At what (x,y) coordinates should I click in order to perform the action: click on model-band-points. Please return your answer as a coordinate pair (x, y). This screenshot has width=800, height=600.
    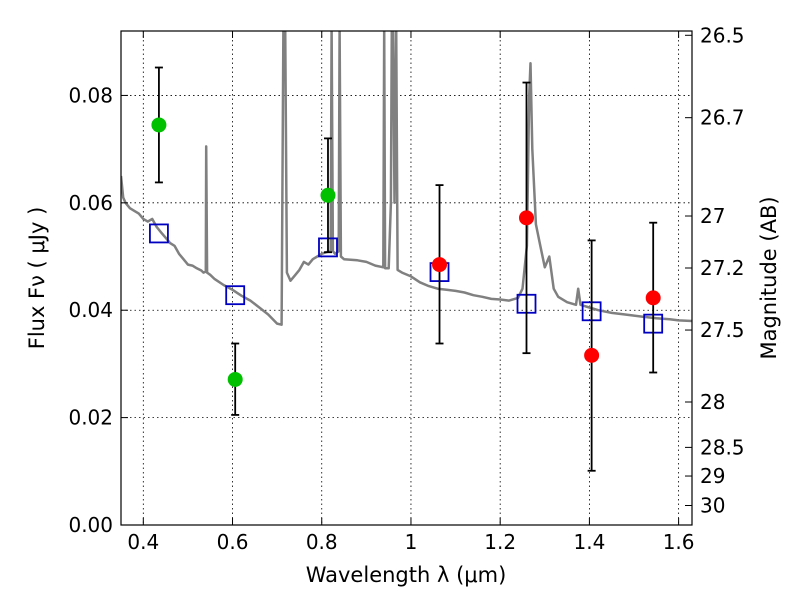
    Looking at the image, I should click on (406, 278).